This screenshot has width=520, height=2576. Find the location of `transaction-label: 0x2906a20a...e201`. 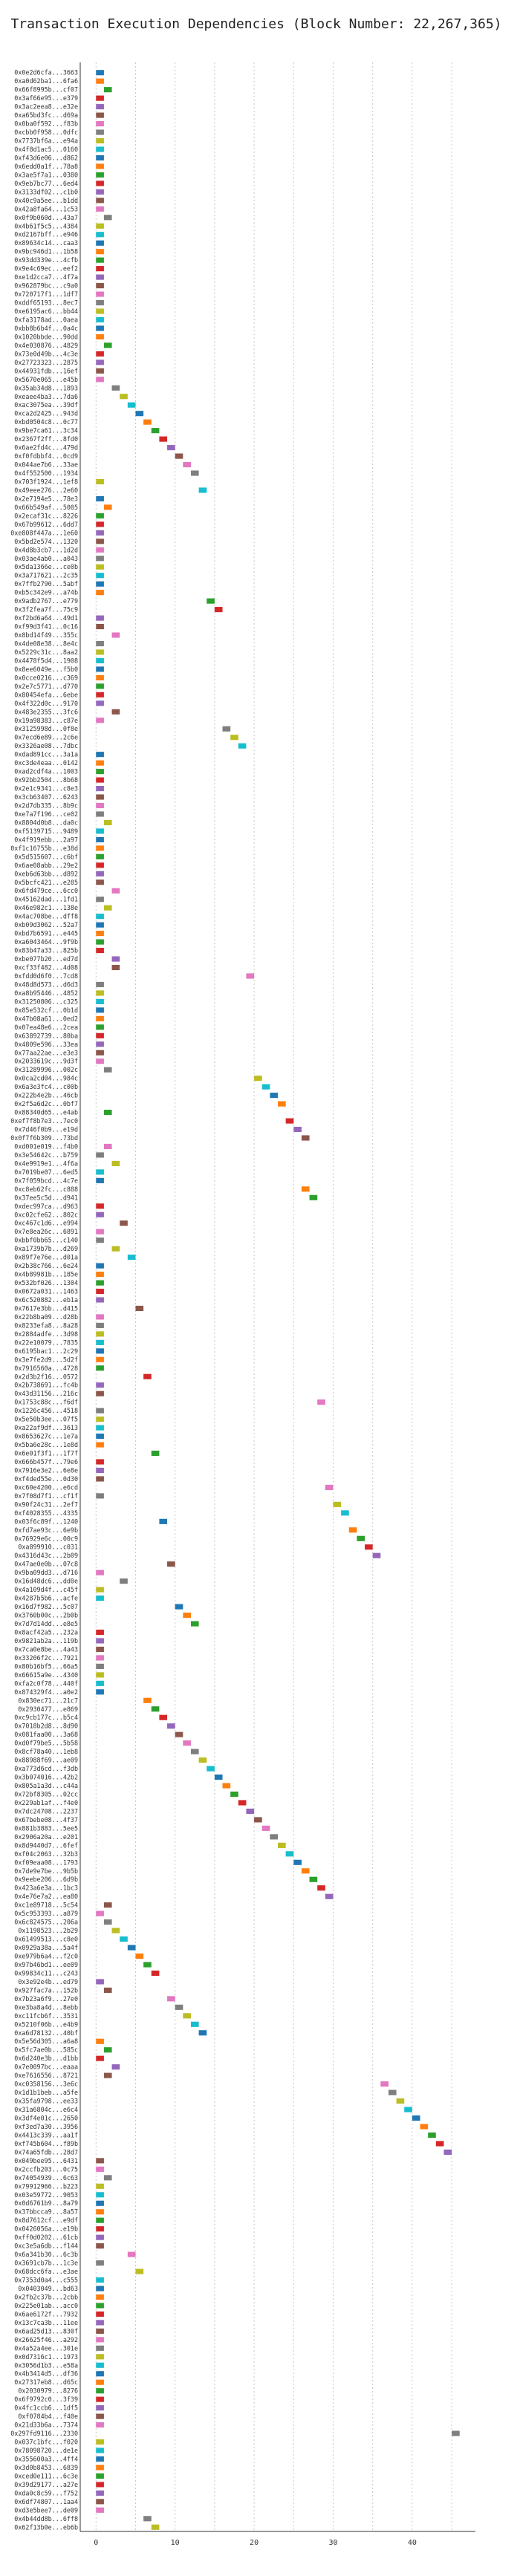

transaction-label: 0x2906a20a...e201 is located at coordinates (46, 1837).